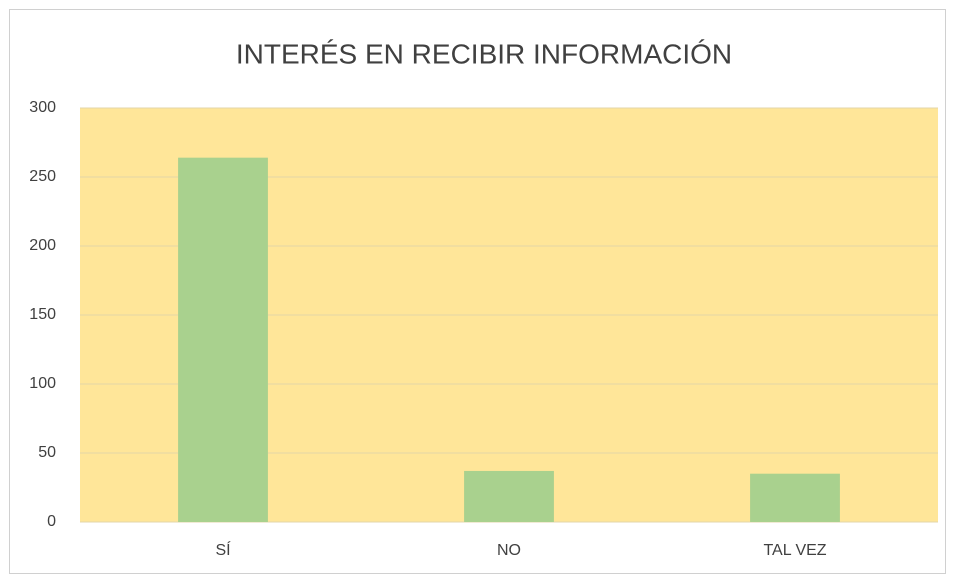 Image resolution: width=954 pixels, height=579 pixels. Describe the element at coordinates (484, 53) in the screenshot. I see `chart-title: INTERÉS EN RECIBIR INFORMACIÓN` at that location.